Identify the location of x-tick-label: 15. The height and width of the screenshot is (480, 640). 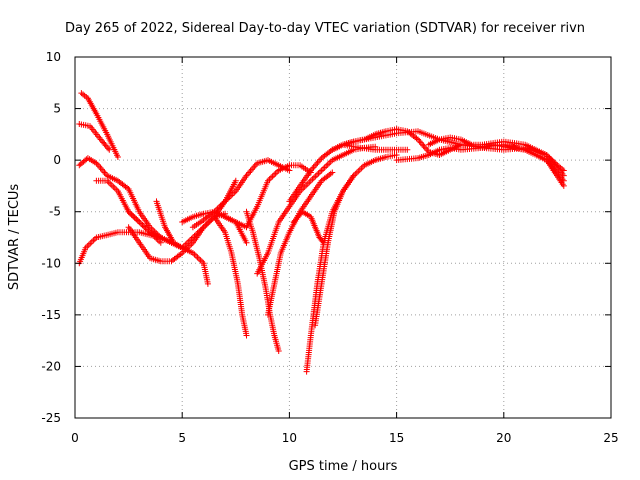
(396, 438).